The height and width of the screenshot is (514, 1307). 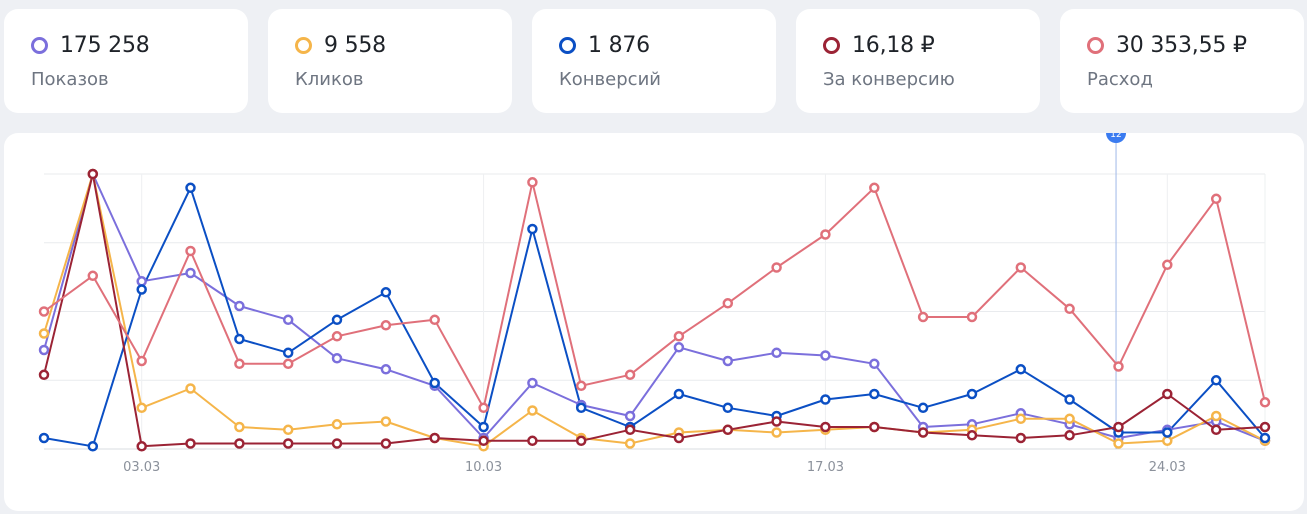 I want to click on metric-card-cost-per-conversion: 16,18 ₽ За конверсию, so click(x=918, y=61).